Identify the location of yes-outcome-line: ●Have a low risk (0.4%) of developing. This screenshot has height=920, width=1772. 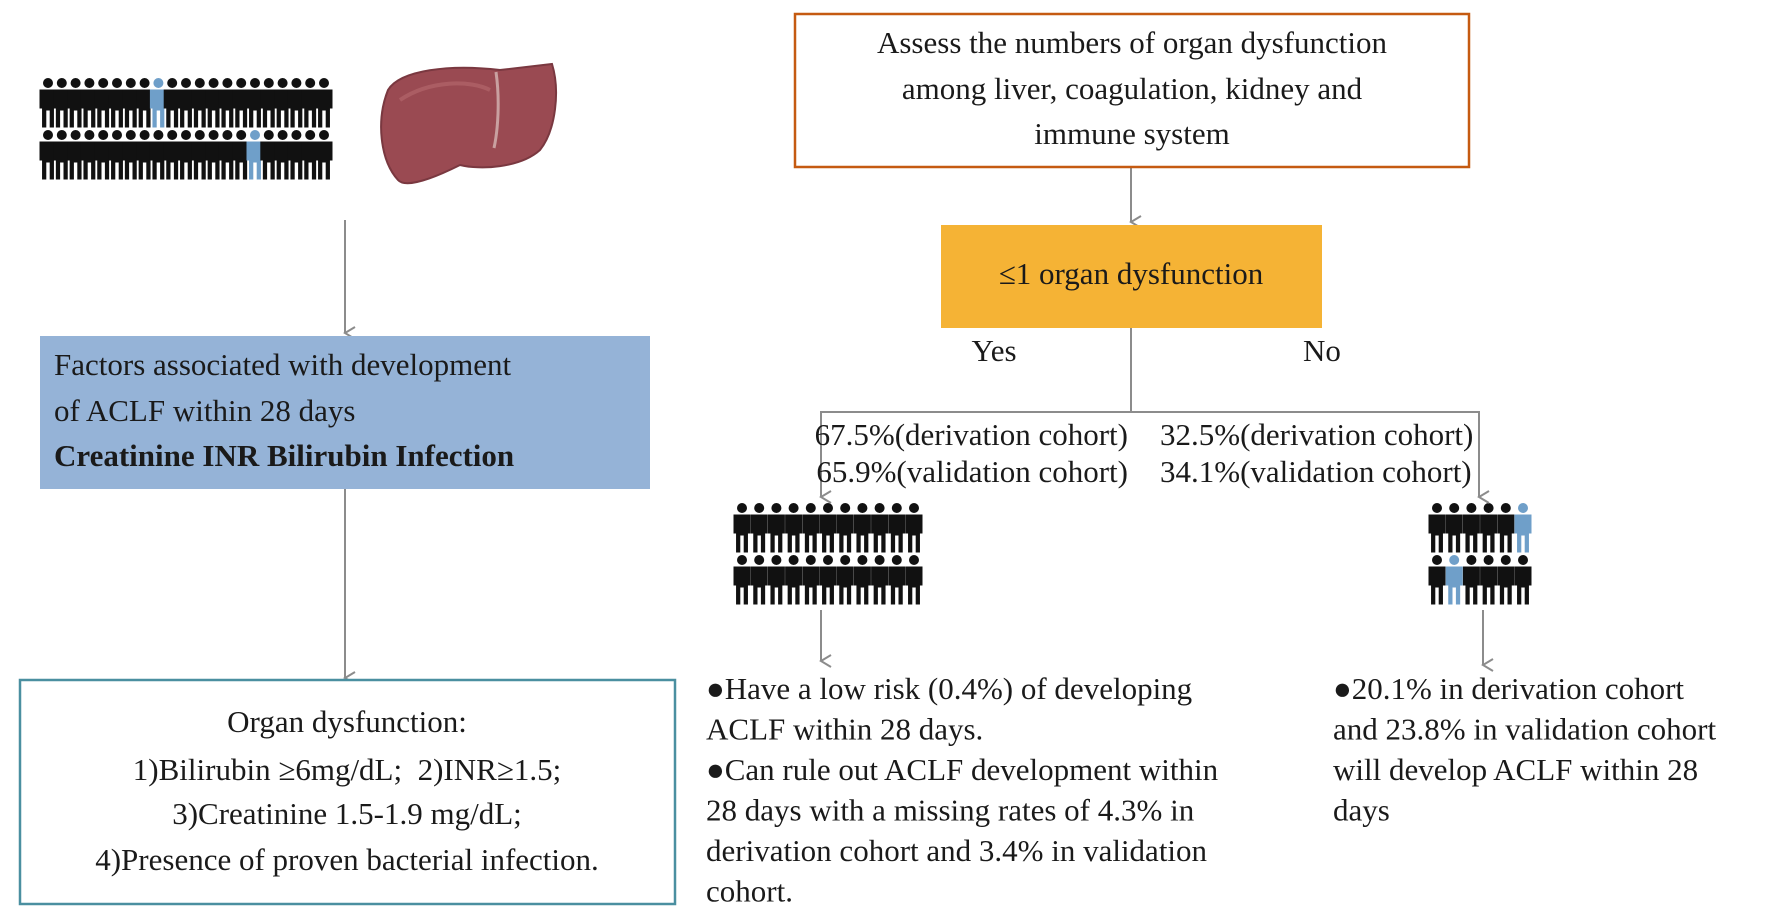
(949, 688).